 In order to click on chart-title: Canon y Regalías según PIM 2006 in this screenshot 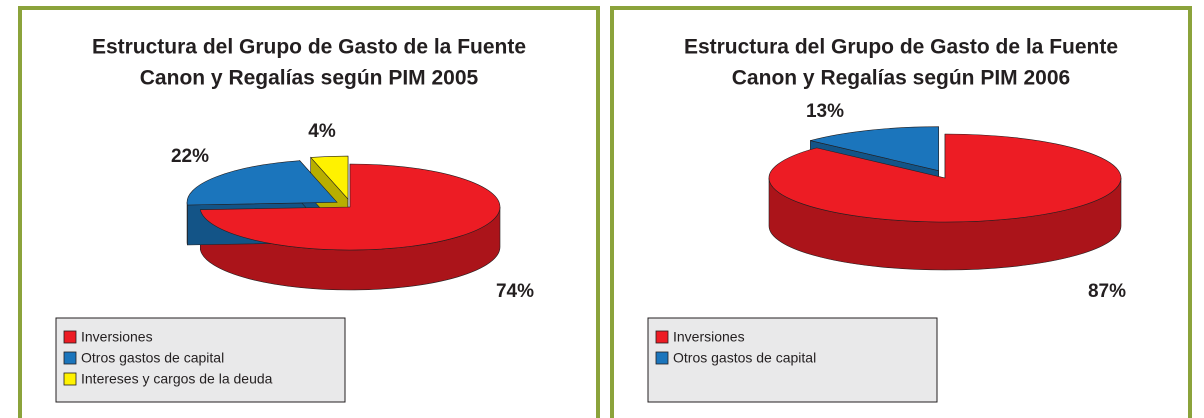, I will do `click(901, 78)`.